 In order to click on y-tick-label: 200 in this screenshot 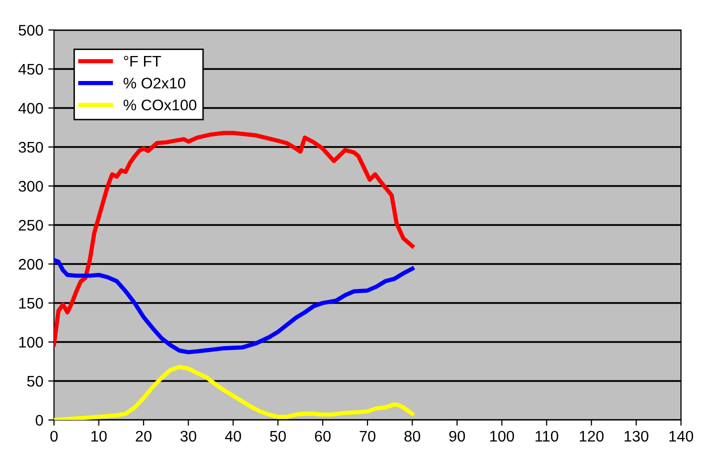, I will do `click(30, 264)`.